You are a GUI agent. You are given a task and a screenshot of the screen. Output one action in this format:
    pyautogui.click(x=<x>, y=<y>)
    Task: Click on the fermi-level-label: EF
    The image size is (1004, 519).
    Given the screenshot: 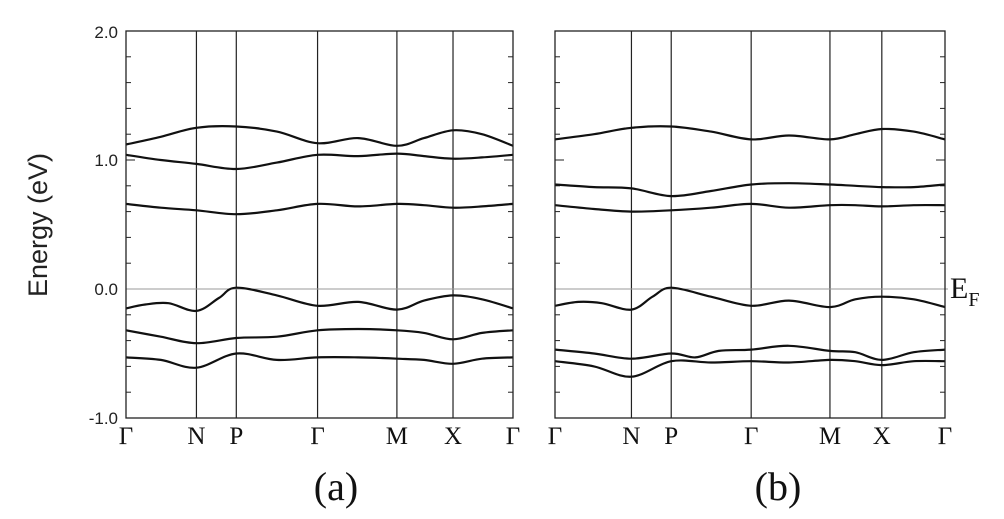 What is the action you would take?
    pyautogui.click(x=964, y=291)
    